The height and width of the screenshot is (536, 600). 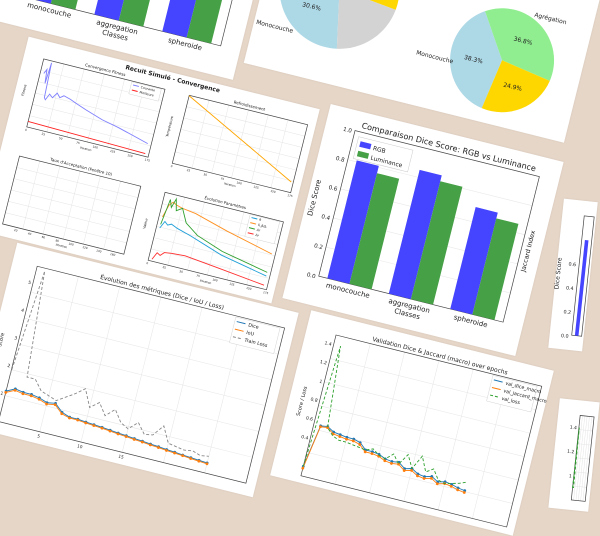 What do you see at coordinates (87, 138) in the screenshot?
I see `series-line-Meilleure` at bounding box center [87, 138].